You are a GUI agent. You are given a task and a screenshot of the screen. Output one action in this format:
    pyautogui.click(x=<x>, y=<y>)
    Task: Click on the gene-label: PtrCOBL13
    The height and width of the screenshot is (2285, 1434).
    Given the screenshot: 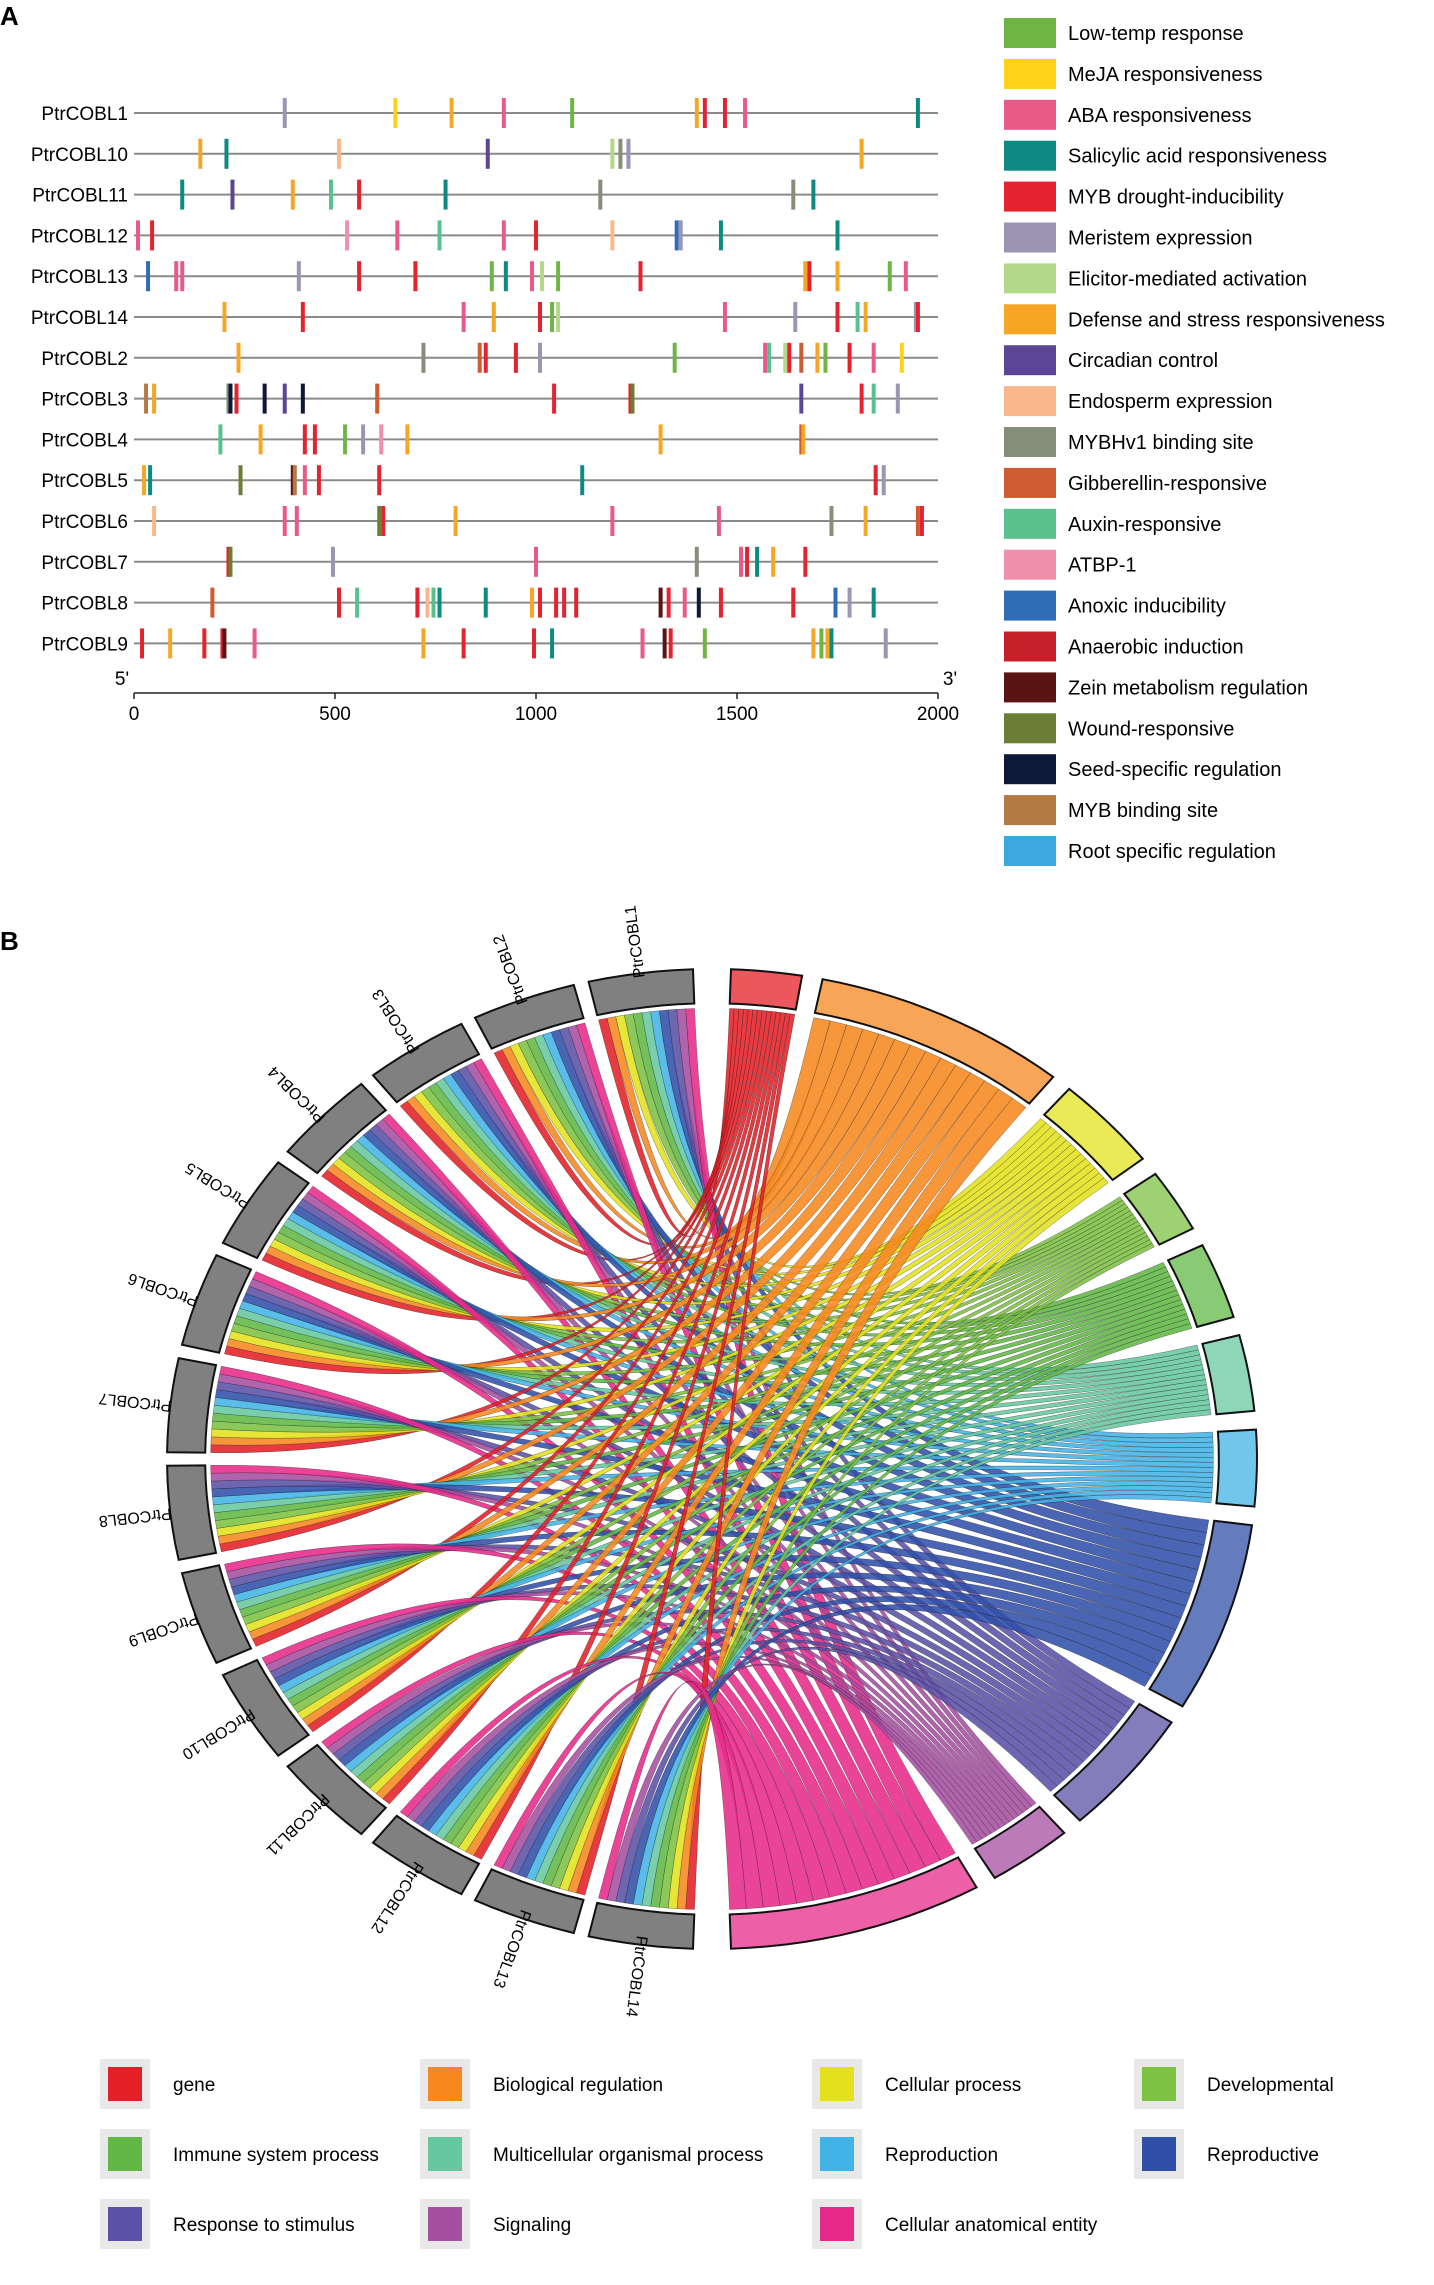 What is the action you would take?
    pyautogui.click(x=79, y=277)
    